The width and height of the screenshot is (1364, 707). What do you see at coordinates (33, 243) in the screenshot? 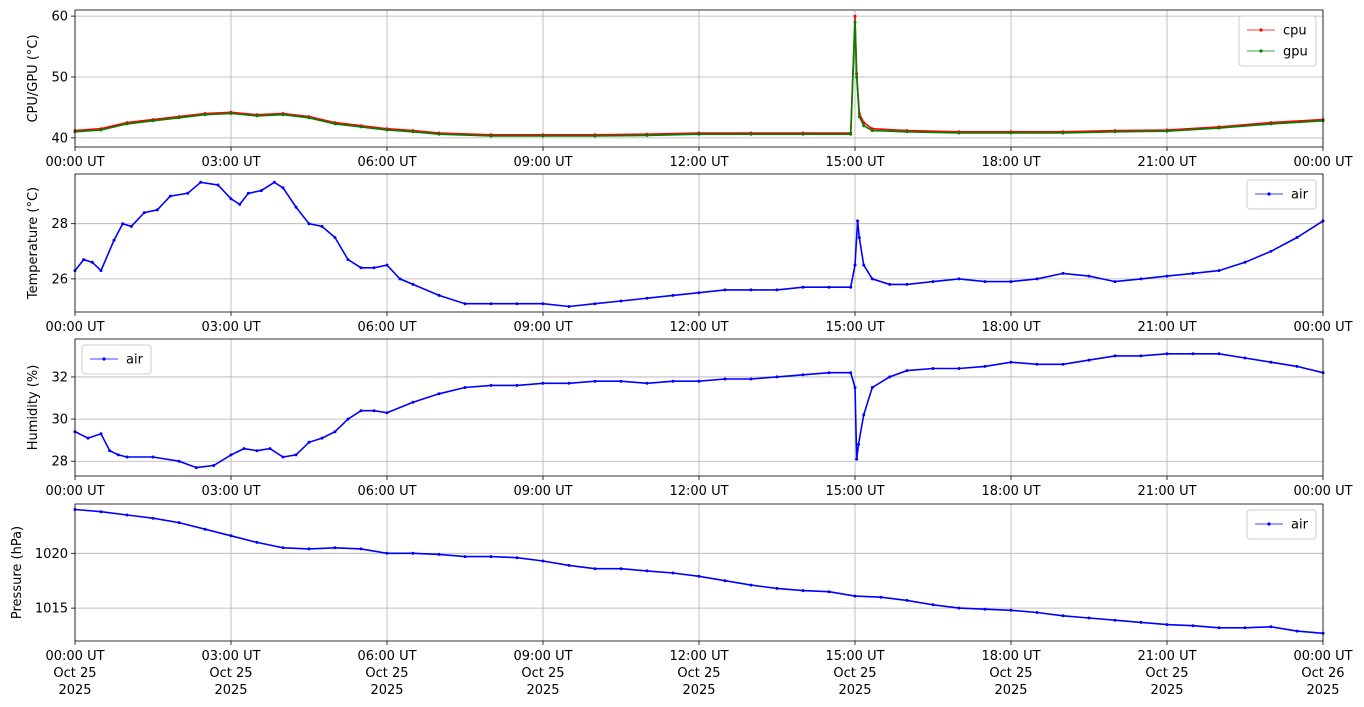
I see `y-axis-label: Temperature (°C)` at bounding box center [33, 243].